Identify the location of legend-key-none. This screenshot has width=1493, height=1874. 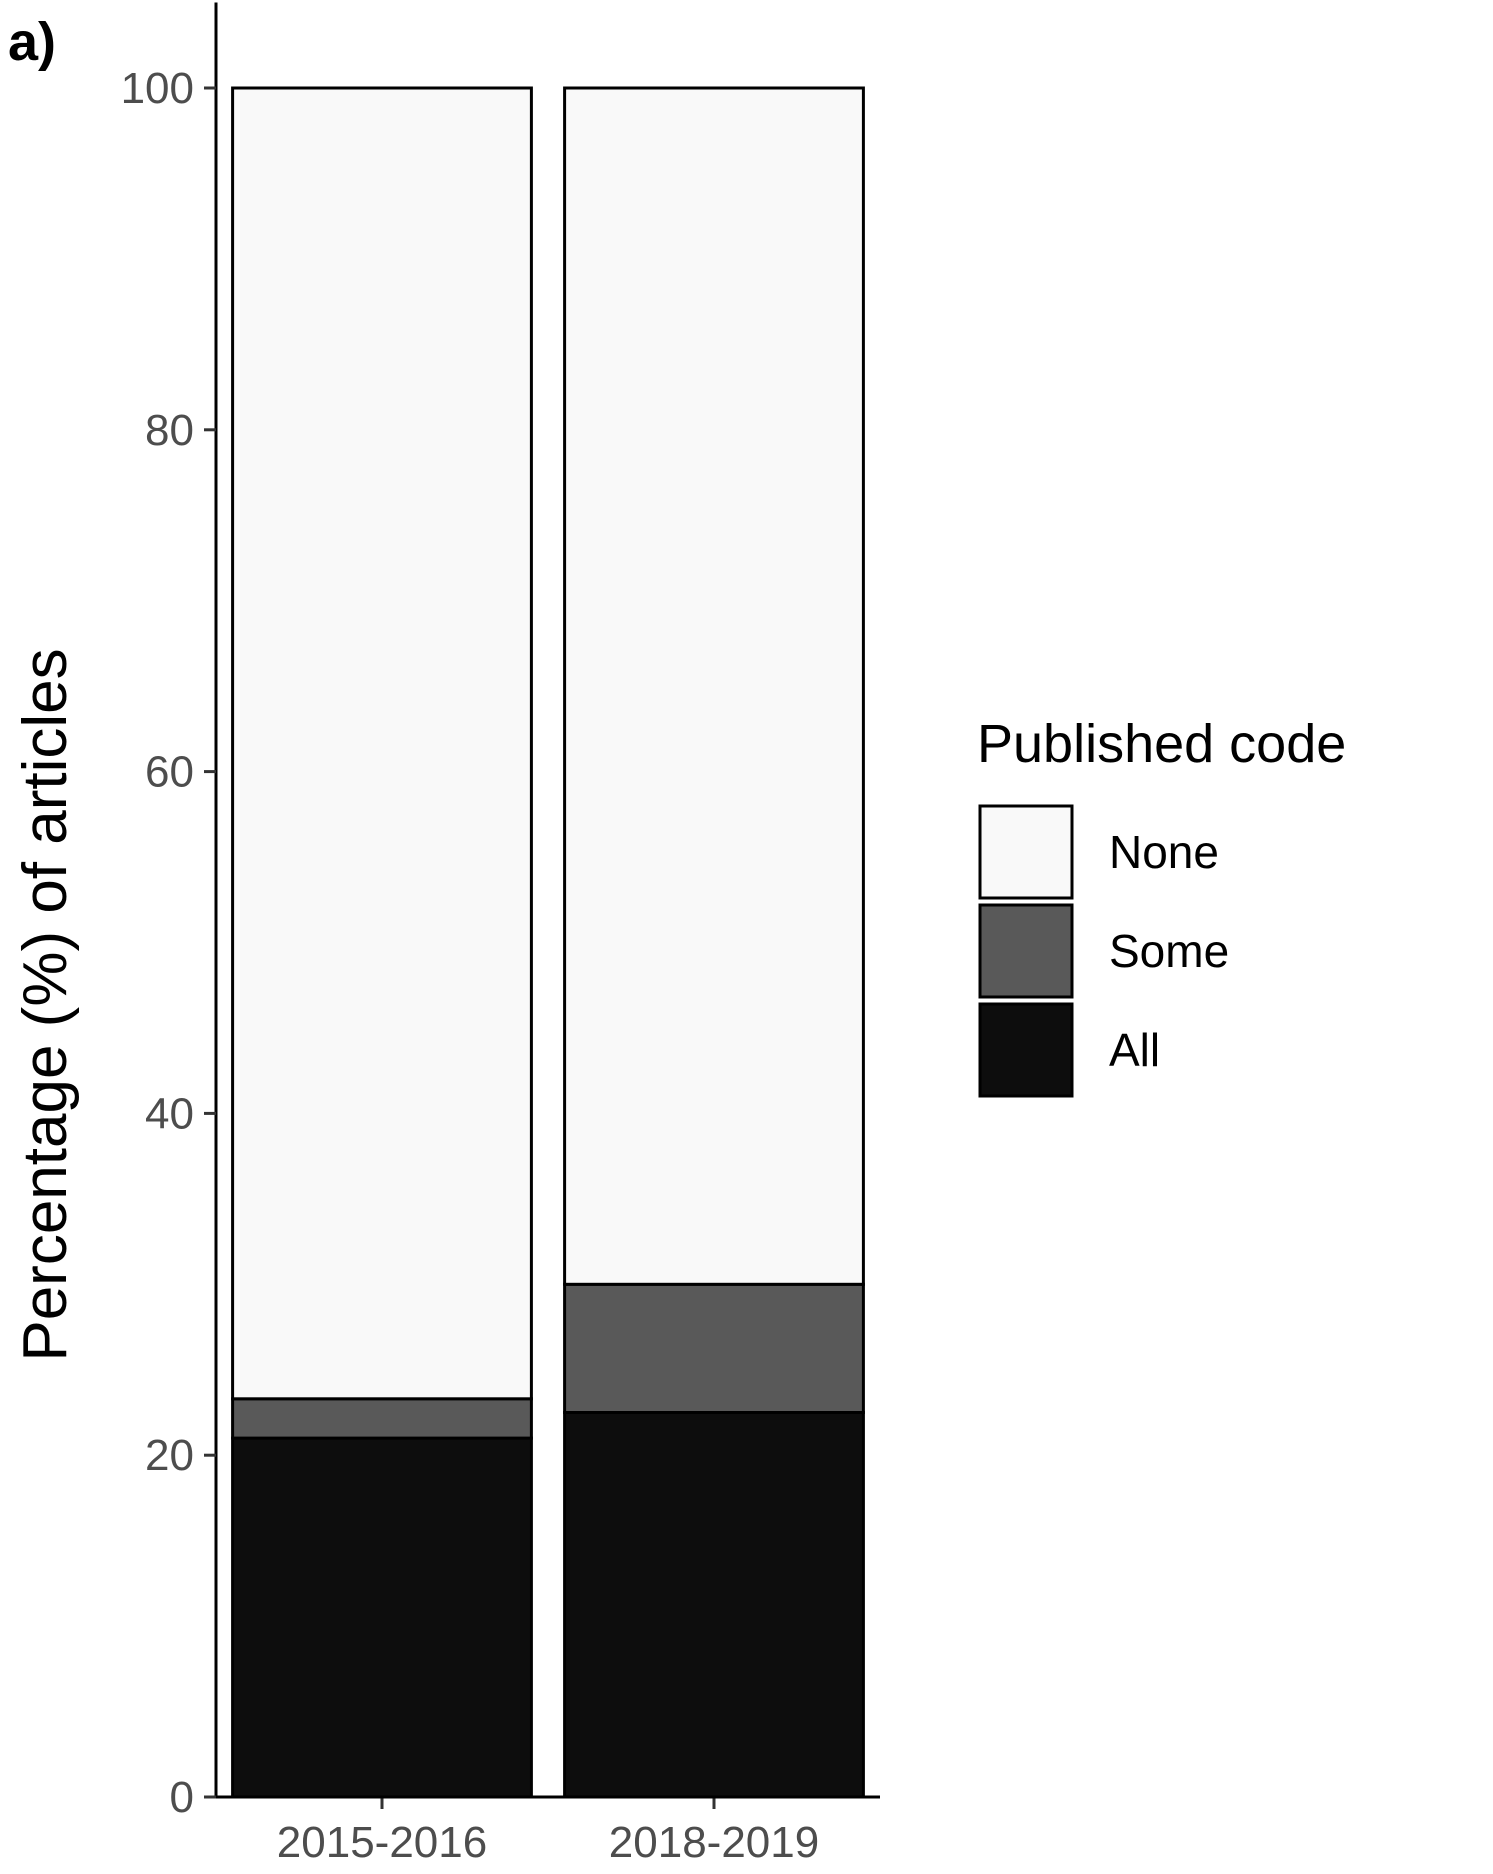
(1026, 852).